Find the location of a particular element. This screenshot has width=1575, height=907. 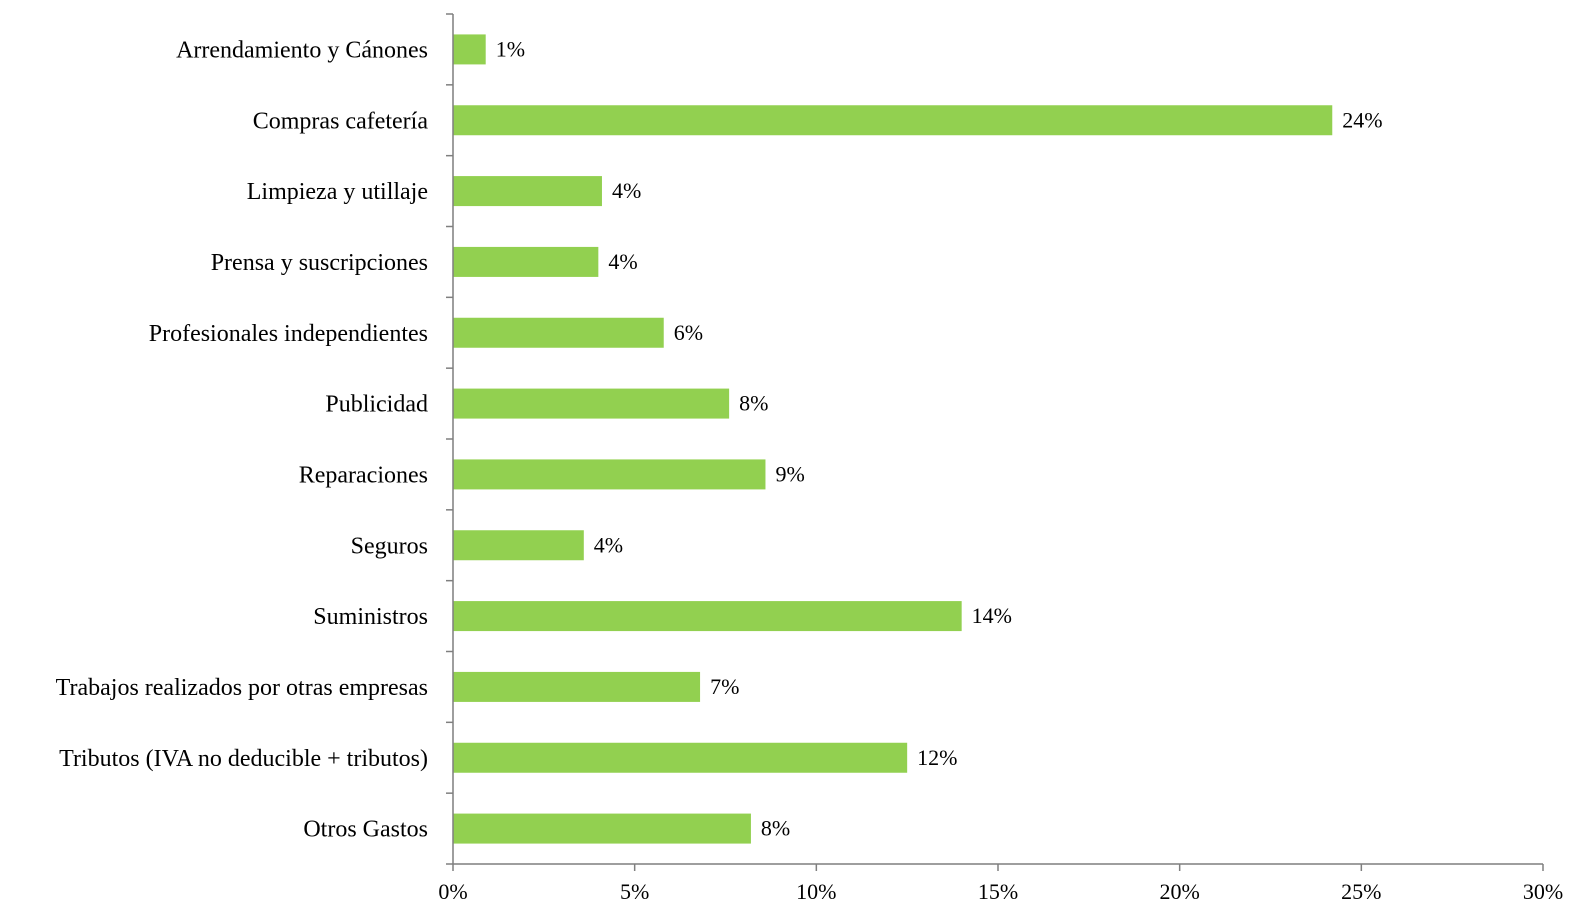

category-label: Tributos (IVA no deducible + tributos) is located at coordinates (243, 759).